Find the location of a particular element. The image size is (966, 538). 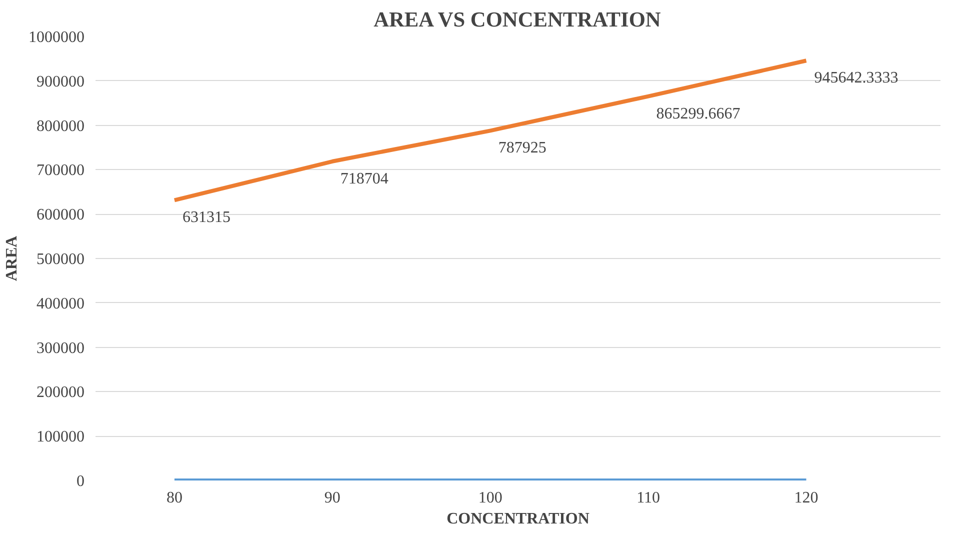

y-tick-label: 700000 is located at coordinates (60, 171).